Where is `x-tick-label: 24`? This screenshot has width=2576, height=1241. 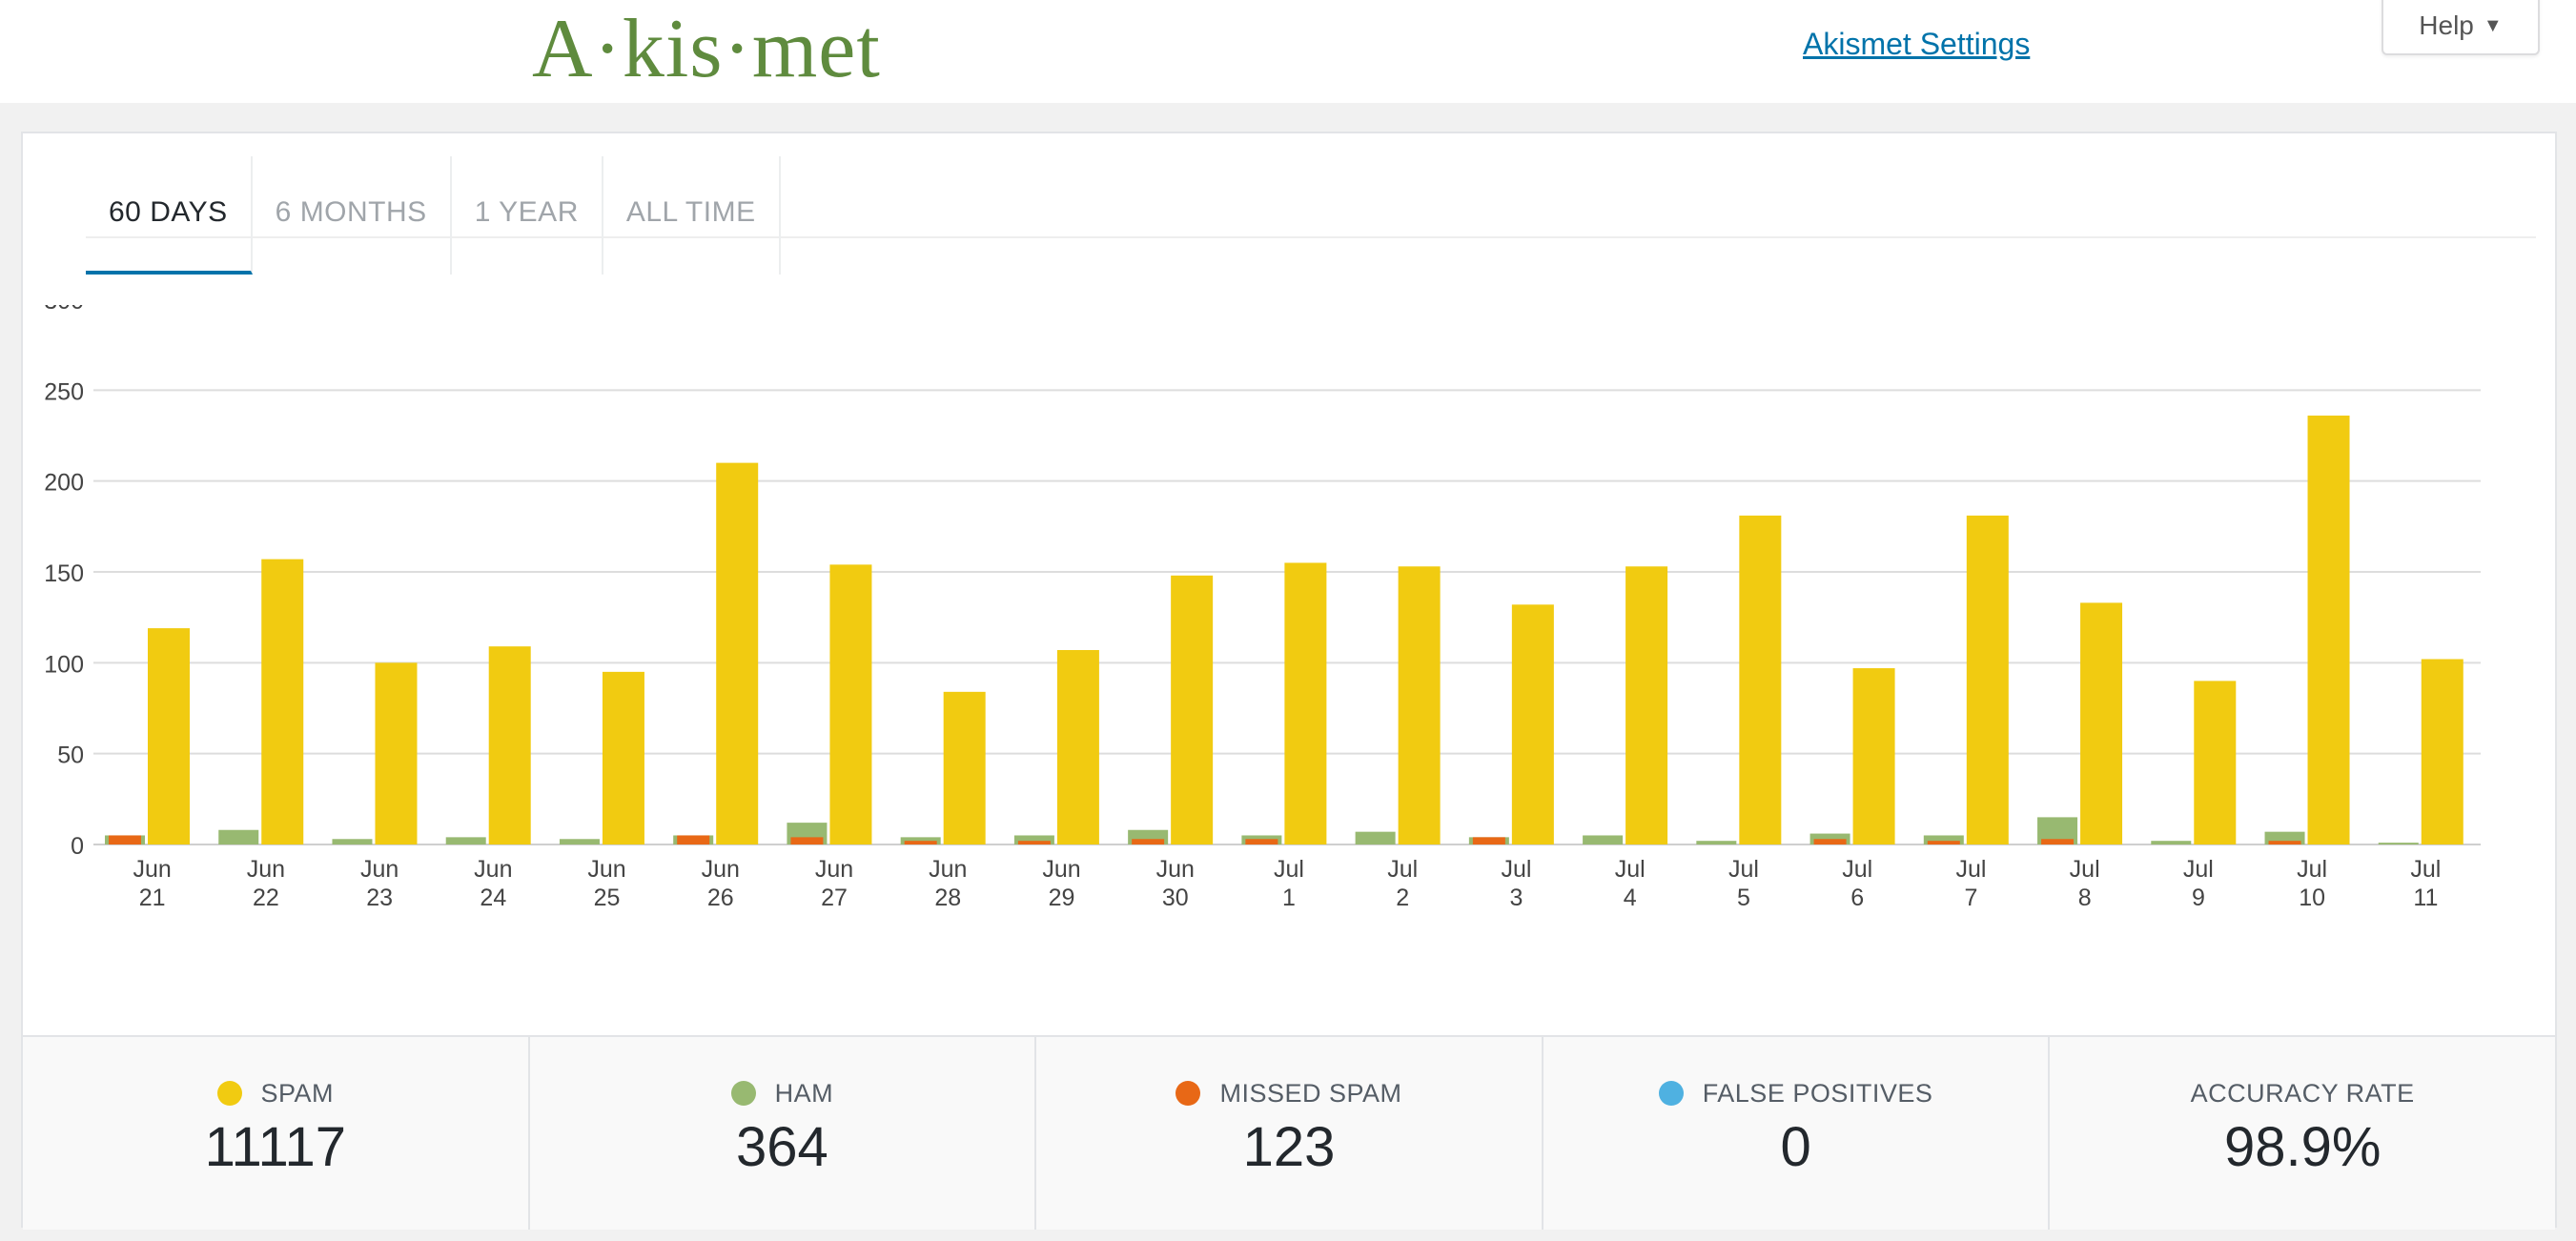 x-tick-label: 24 is located at coordinates (493, 898).